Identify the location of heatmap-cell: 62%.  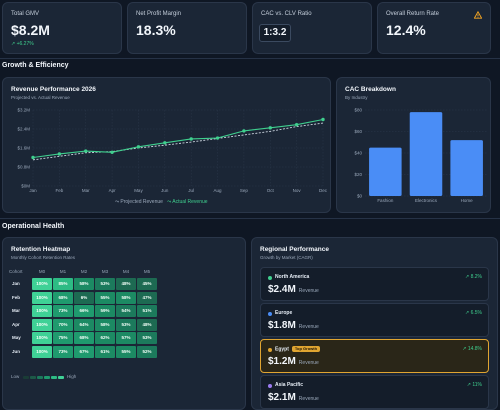
(105, 338).